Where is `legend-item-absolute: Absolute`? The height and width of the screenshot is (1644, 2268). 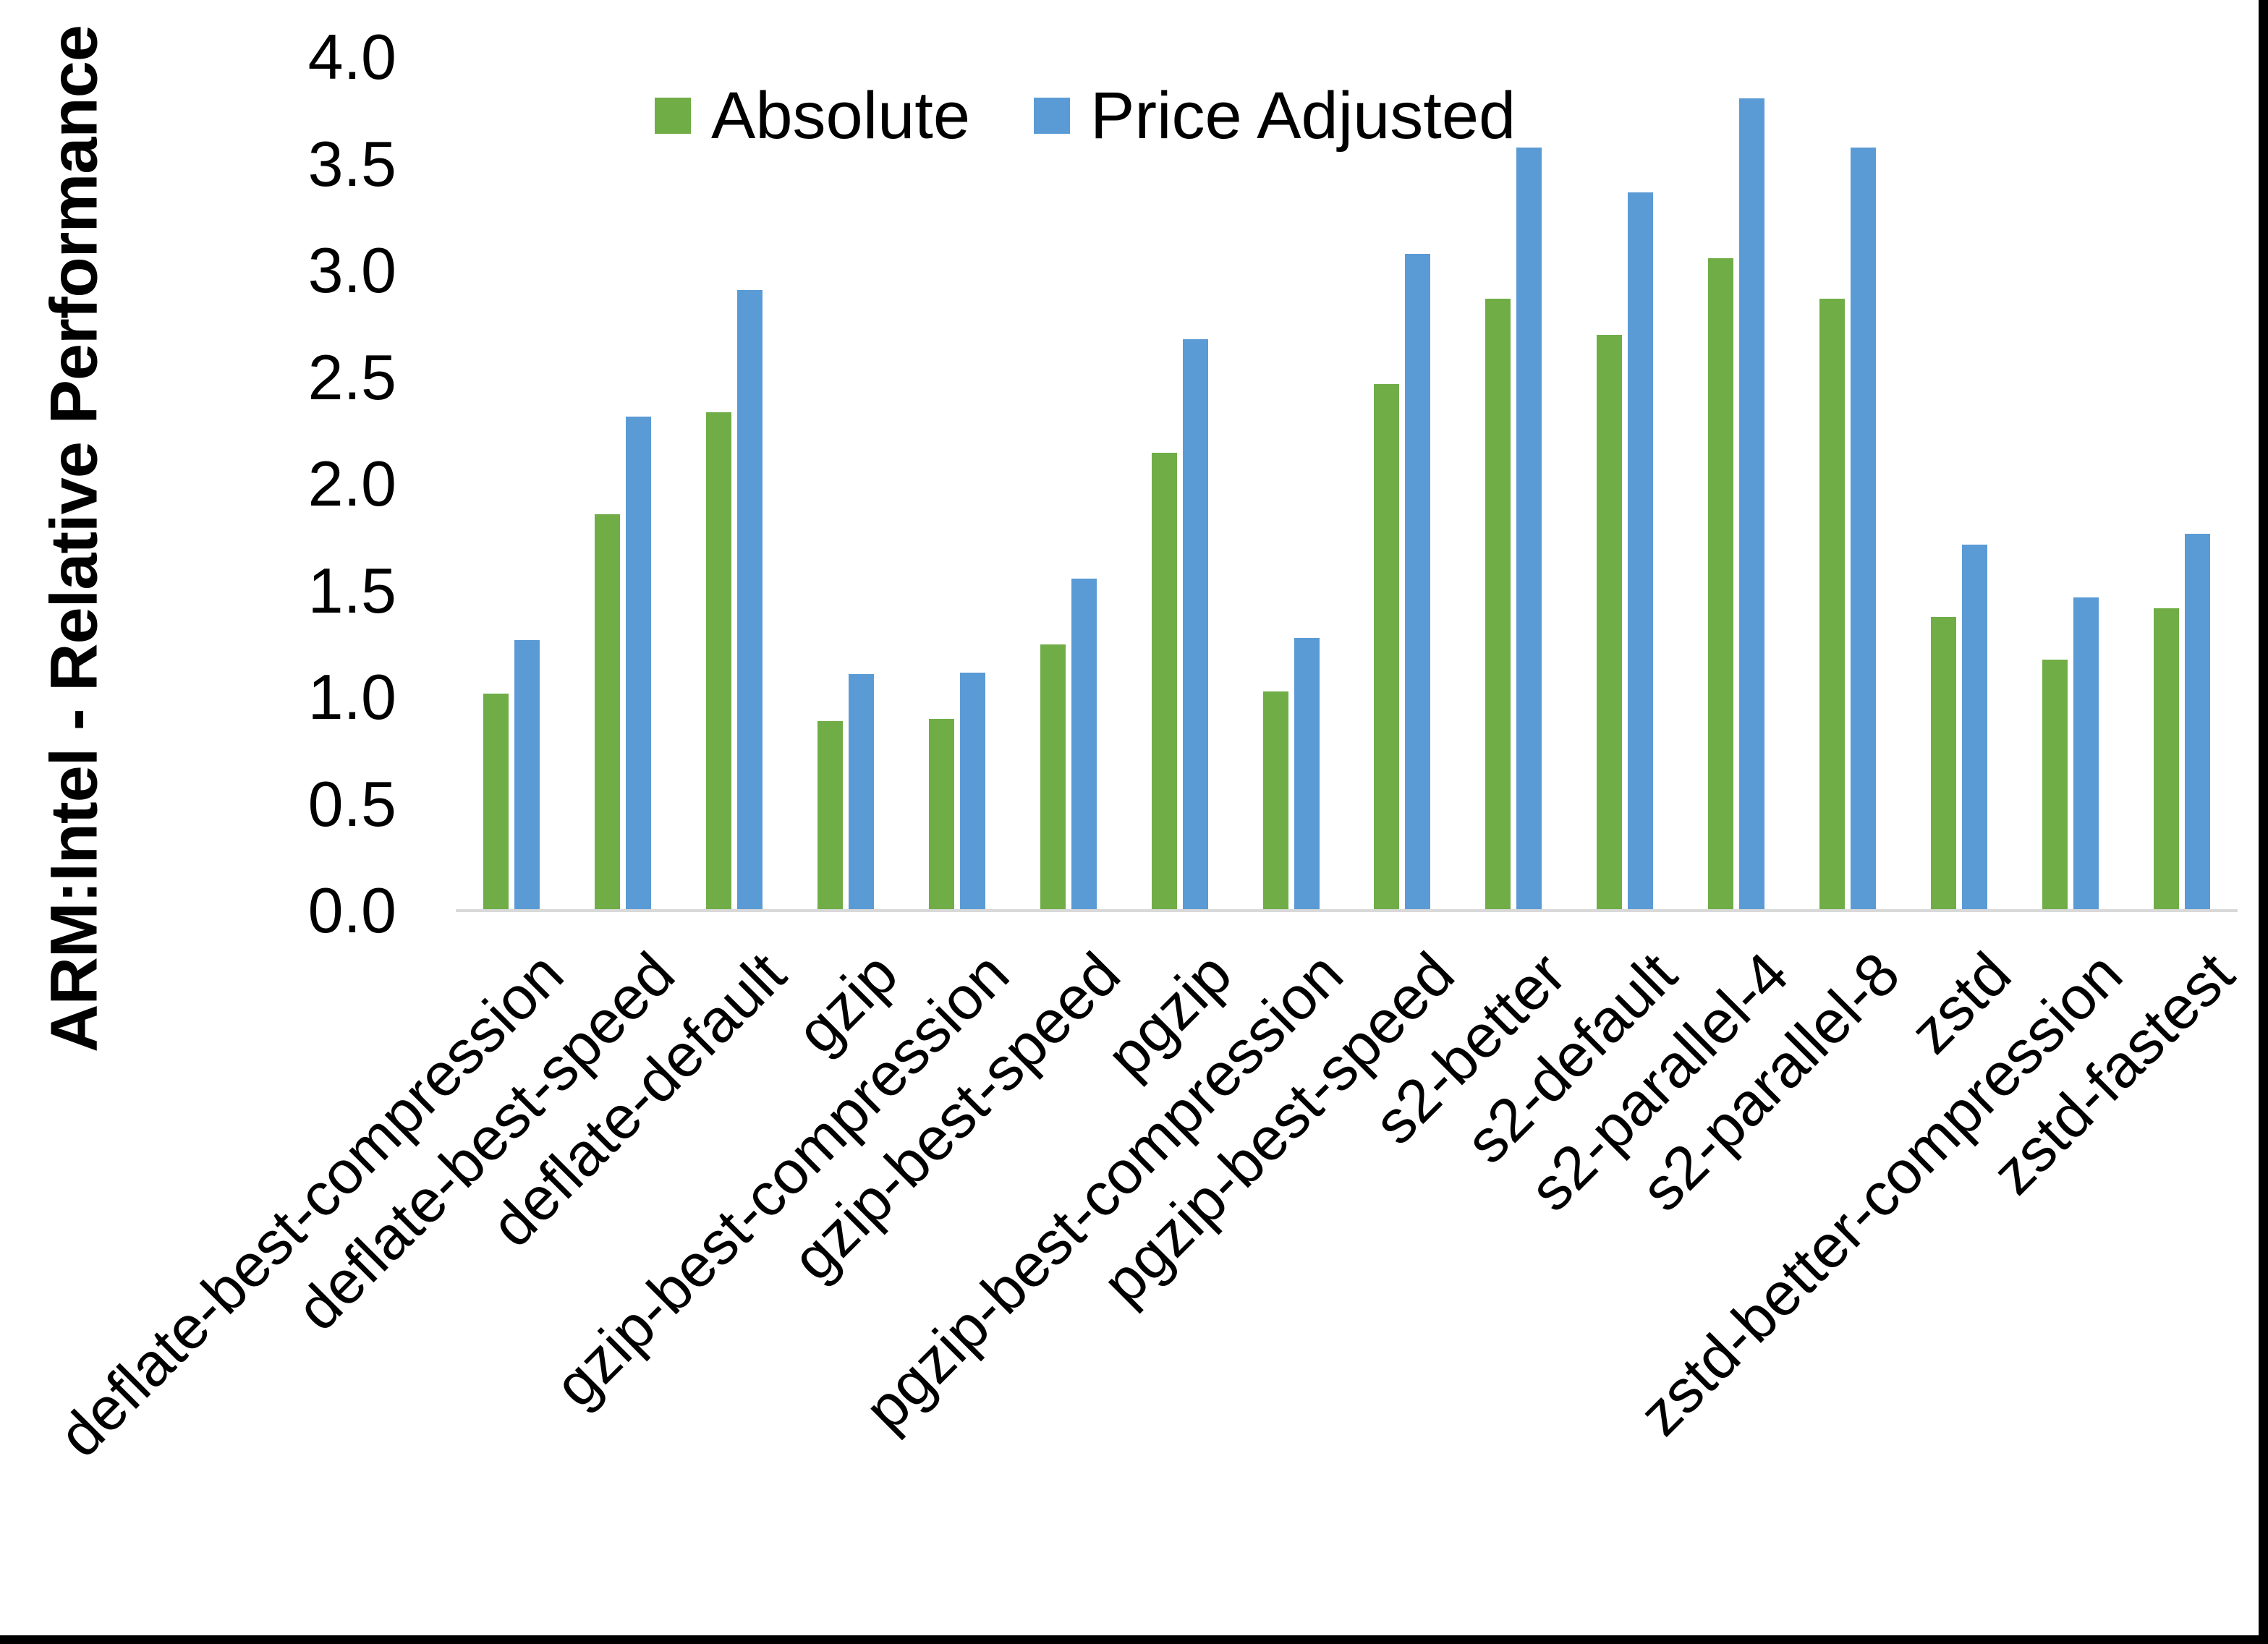
legend-item-absolute: Absolute is located at coordinates (812, 116).